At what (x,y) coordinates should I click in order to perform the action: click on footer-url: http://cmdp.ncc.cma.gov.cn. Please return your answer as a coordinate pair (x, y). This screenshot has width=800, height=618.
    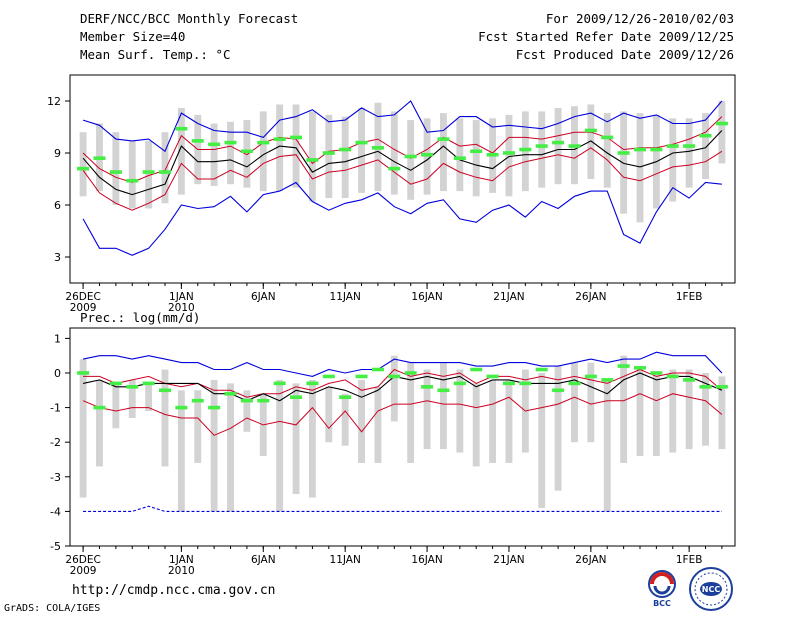
    Looking at the image, I should click on (174, 590).